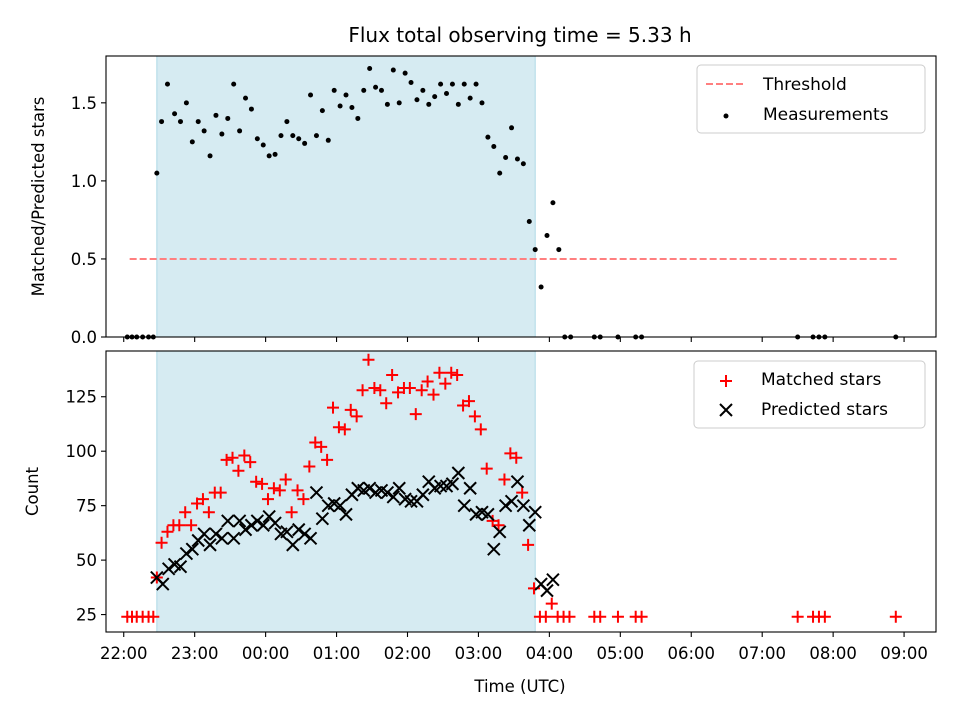  I want to click on count-y-tick-label: 100, so click(82, 451).